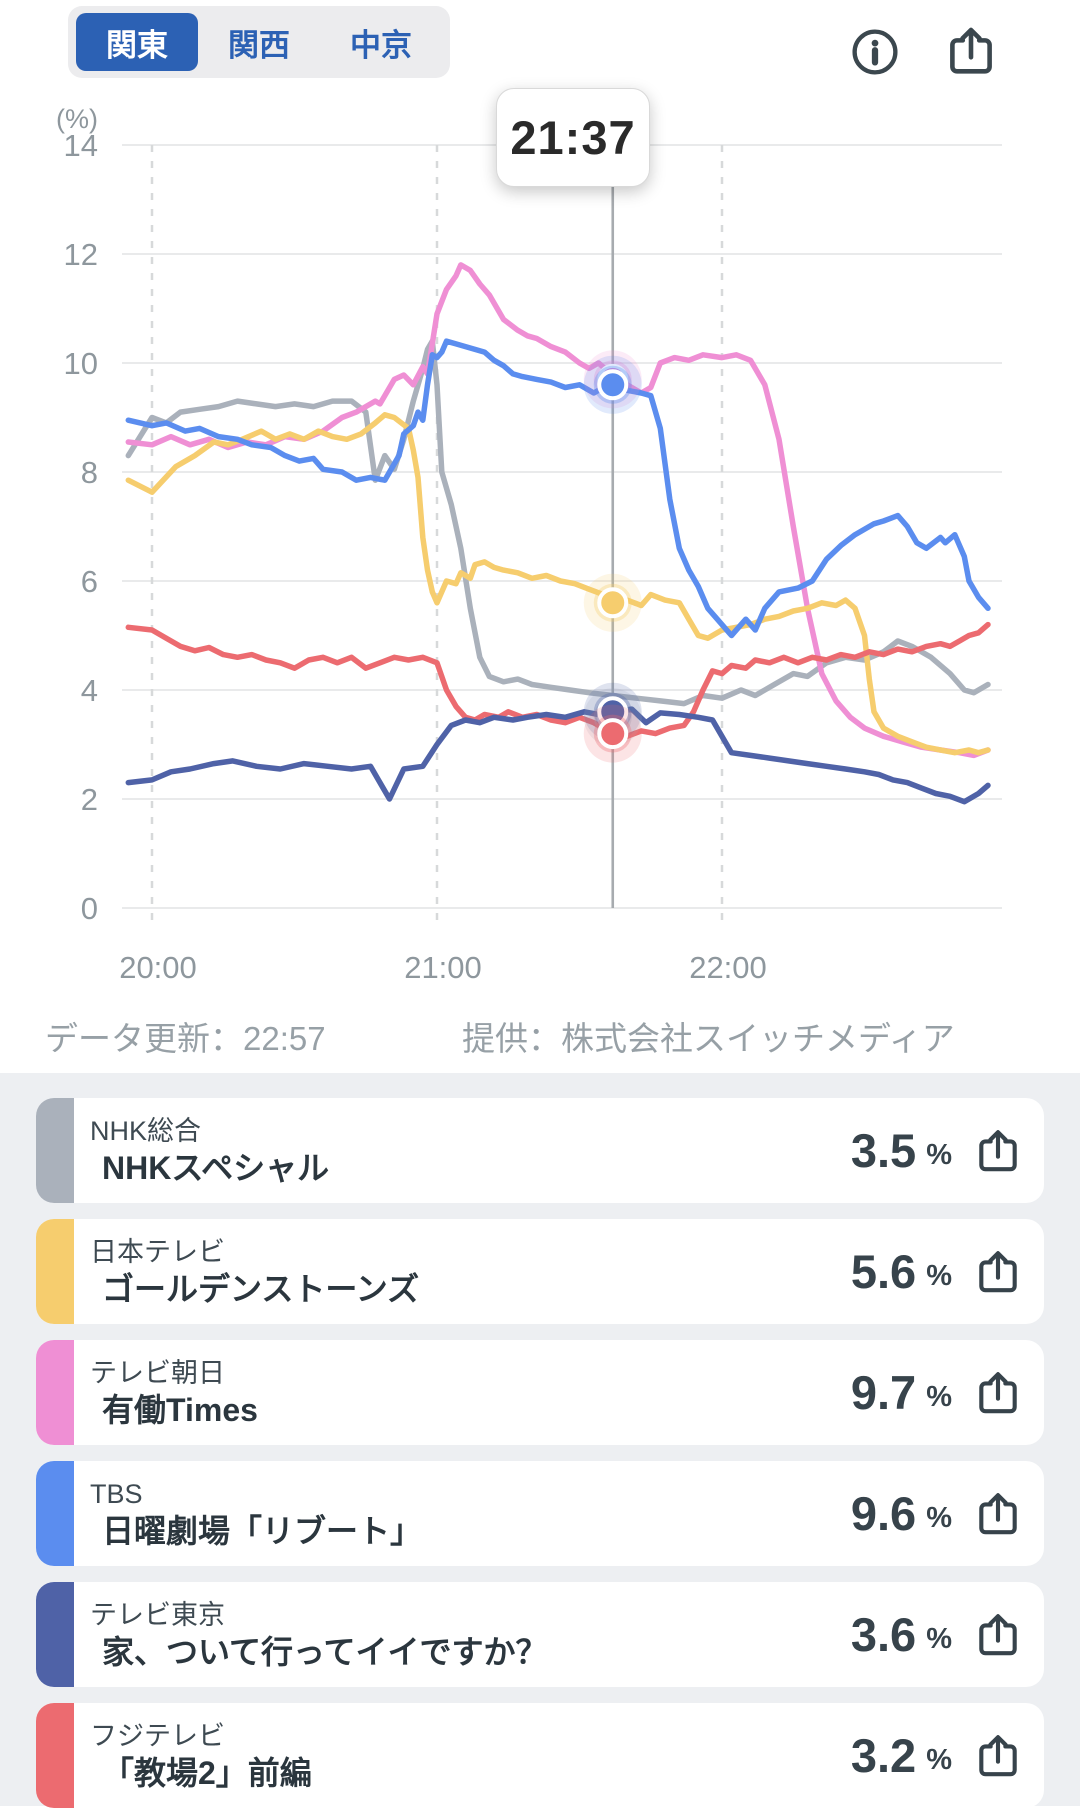 The image size is (1080, 1808). Describe the element at coordinates (137, 42) in the screenshot. I see `tab-region-0: 関東` at that location.